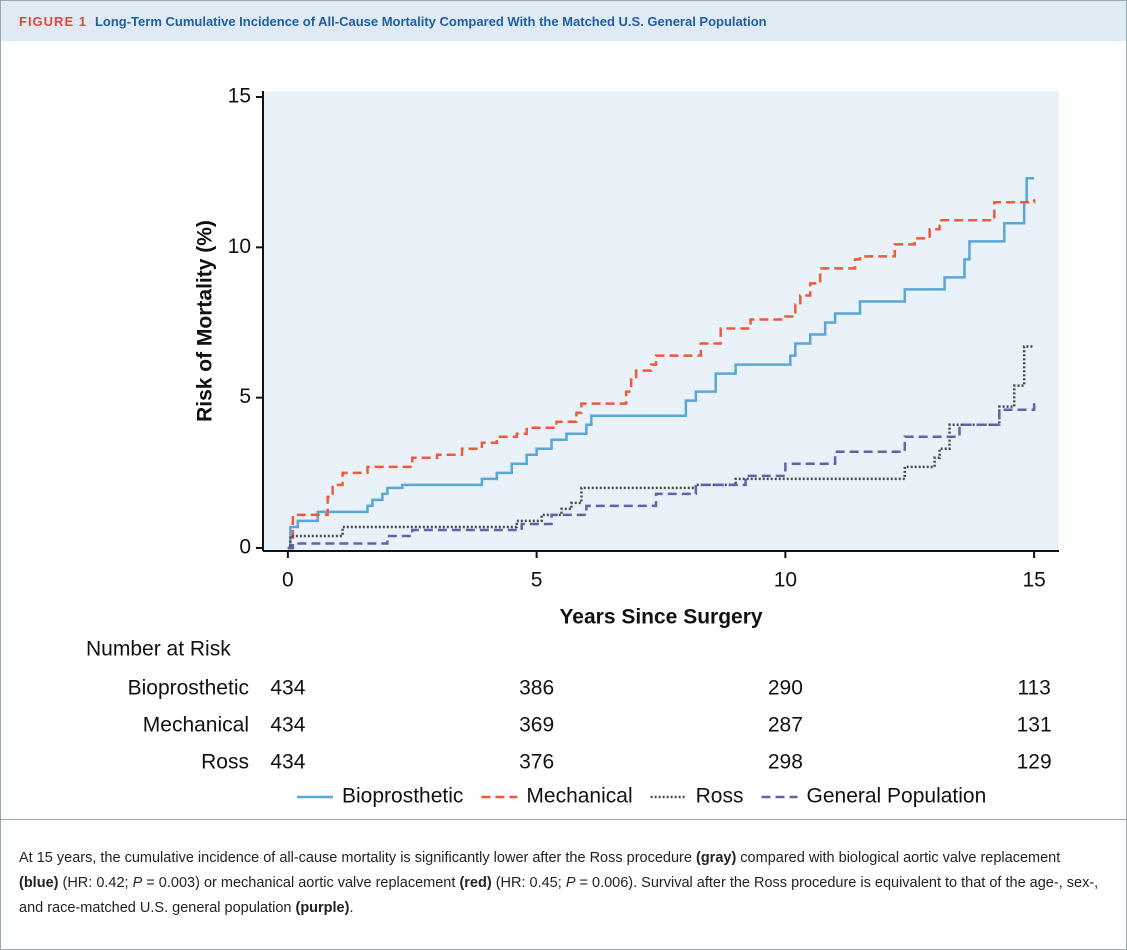 The height and width of the screenshot is (950, 1127). What do you see at coordinates (536, 725) in the screenshot?
I see `risk-value: 369` at bounding box center [536, 725].